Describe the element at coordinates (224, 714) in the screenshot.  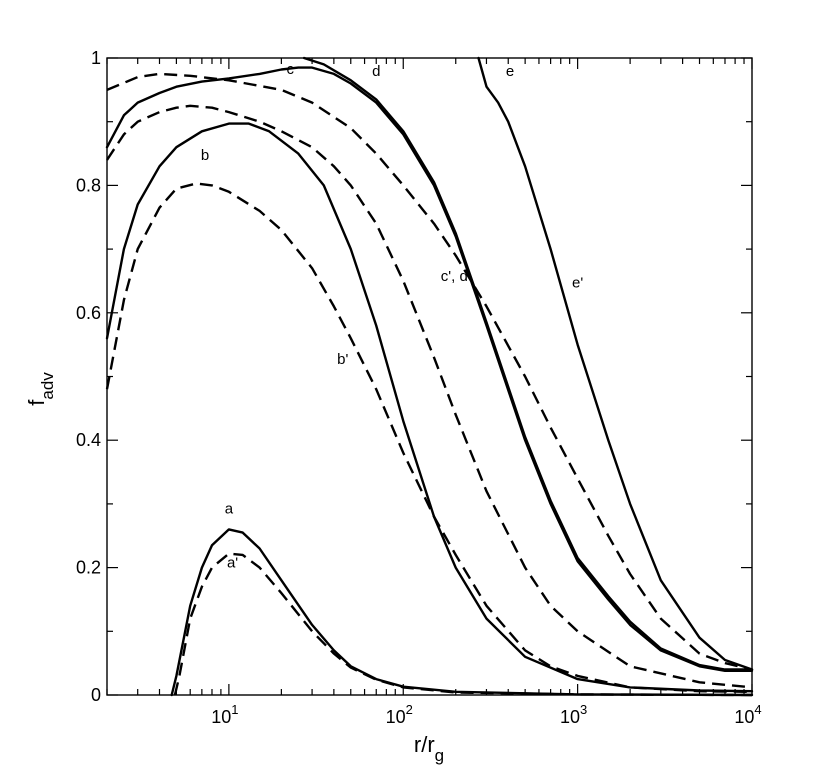
I see `x-tick-label: 10¹` at that location.